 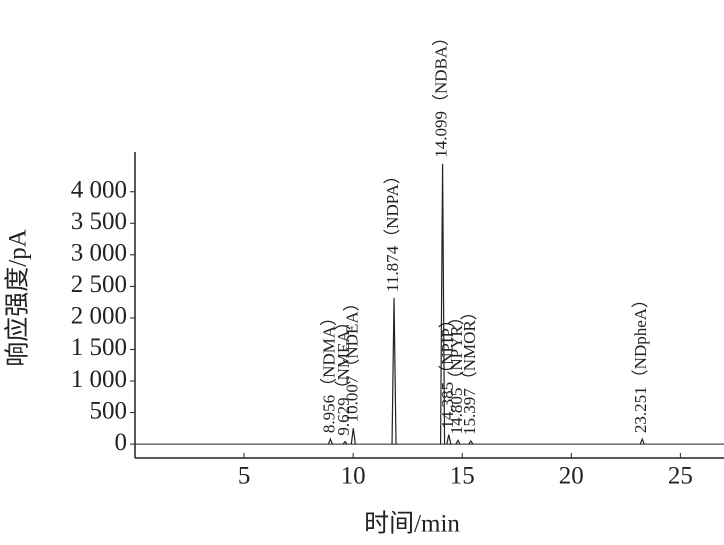 I want to click on x-tick-label: 5, so click(x=244, y=476).